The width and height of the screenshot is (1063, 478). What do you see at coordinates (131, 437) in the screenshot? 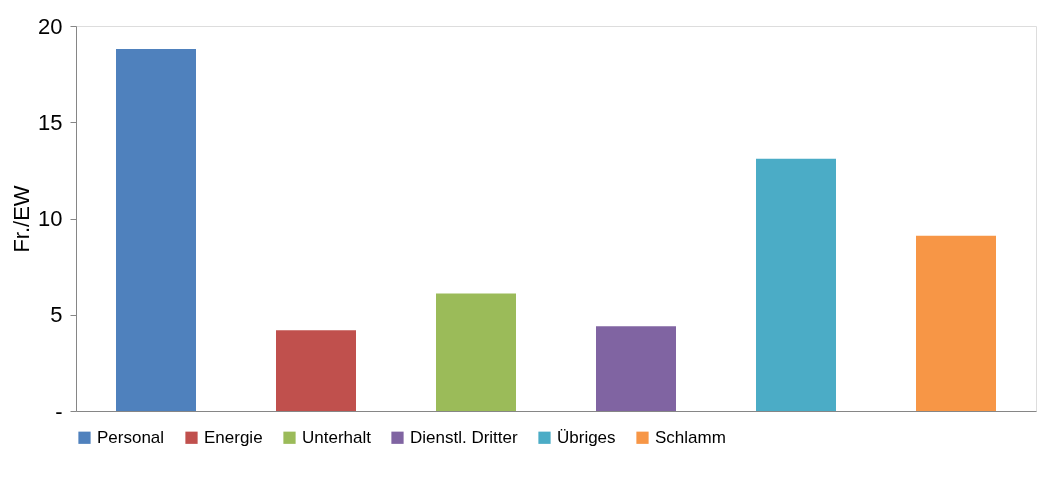
I see `legend-label: Personal` at bounding box center [131, 437].